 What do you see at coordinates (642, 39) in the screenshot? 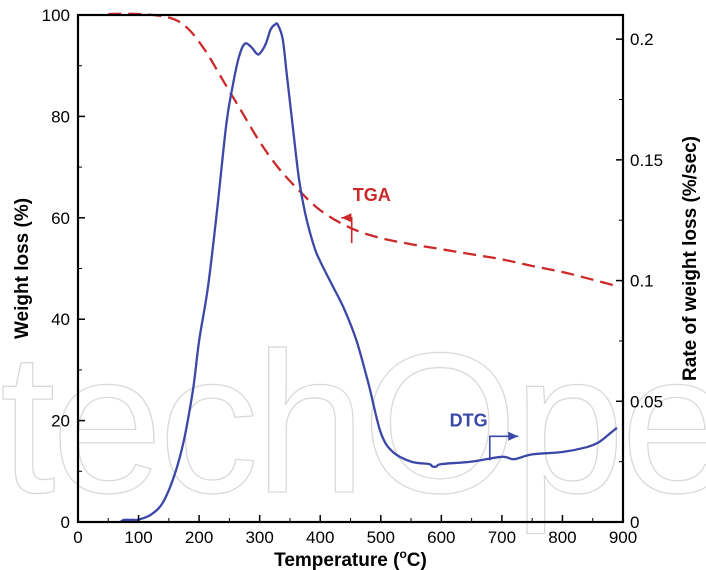
I see `y2-tick-label: 0.2` at bounding box center [642, 39].